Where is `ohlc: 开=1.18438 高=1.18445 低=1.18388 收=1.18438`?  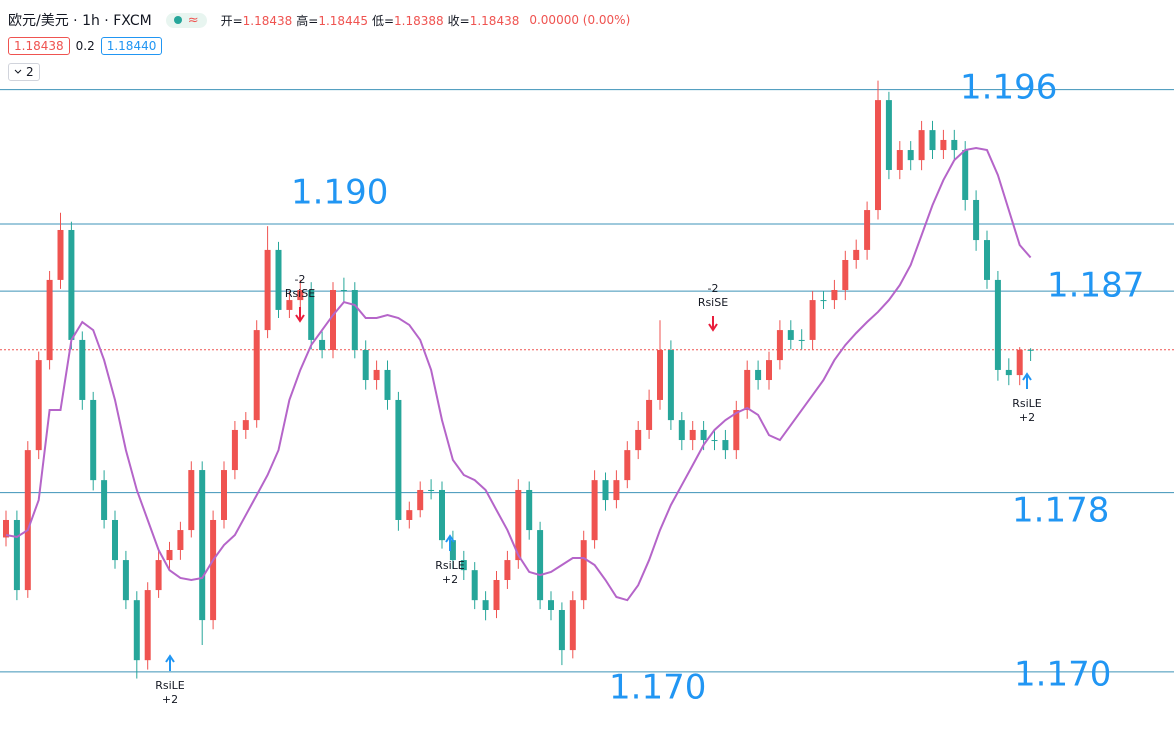 ohlc: 开=1.18438 高=1.18445 低=1.18388 收=1.18438 is located at coordinates (372, 20).